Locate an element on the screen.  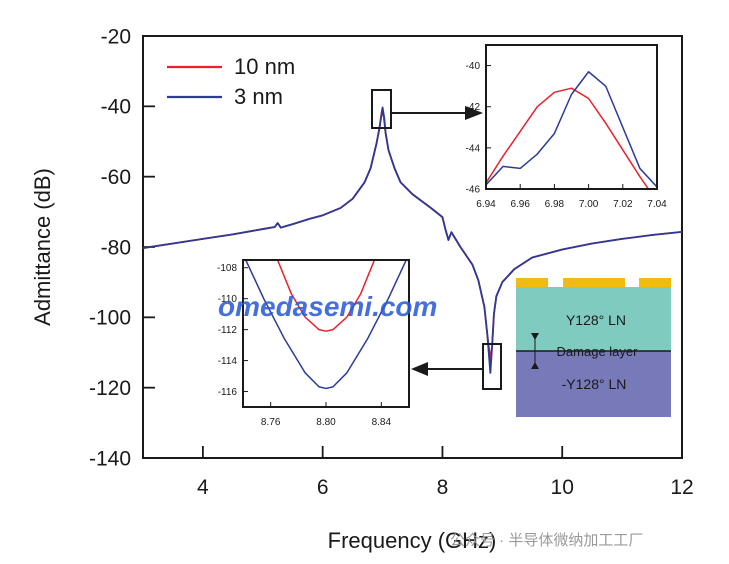
inset-antiresonance-y-tick-label: -114 is located at coordinates (228, 361).